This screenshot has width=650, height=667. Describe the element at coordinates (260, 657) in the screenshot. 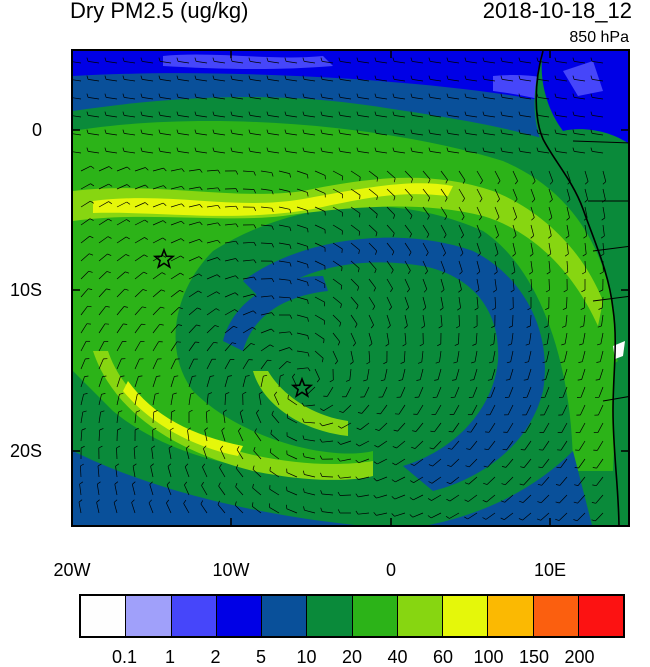

I see `colorbar-label: 5` at that location.